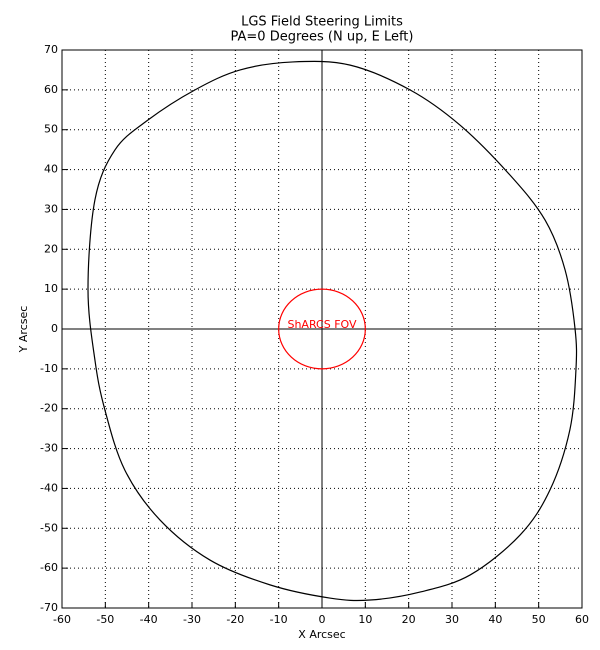 The width and height of the screenshot is (600, 650). What do you see at coordinates (105, 619) in the screenshot?
I see `x-tick-label: -50` at bounding box center [105, 619].